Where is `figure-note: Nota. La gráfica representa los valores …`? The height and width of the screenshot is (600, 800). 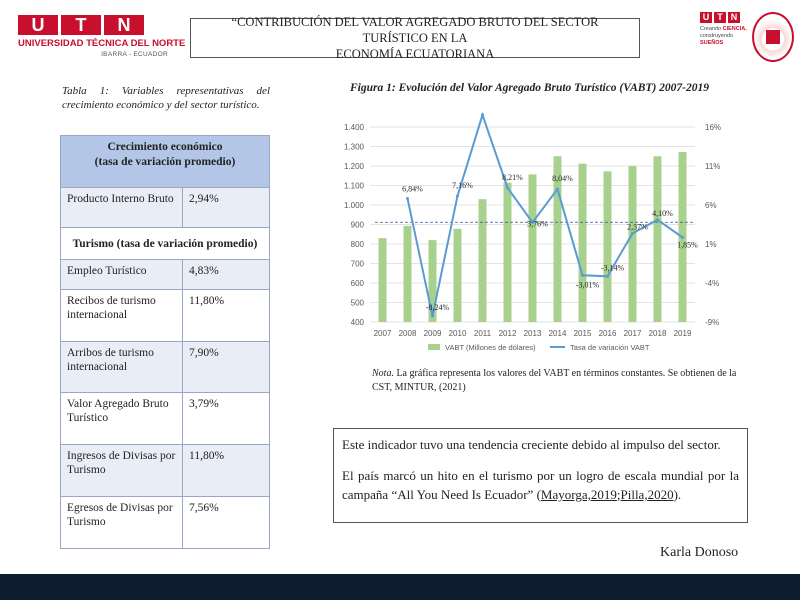 figure-note: Nota. La gráfica representa los valores … is located at coordinates (554, 381).